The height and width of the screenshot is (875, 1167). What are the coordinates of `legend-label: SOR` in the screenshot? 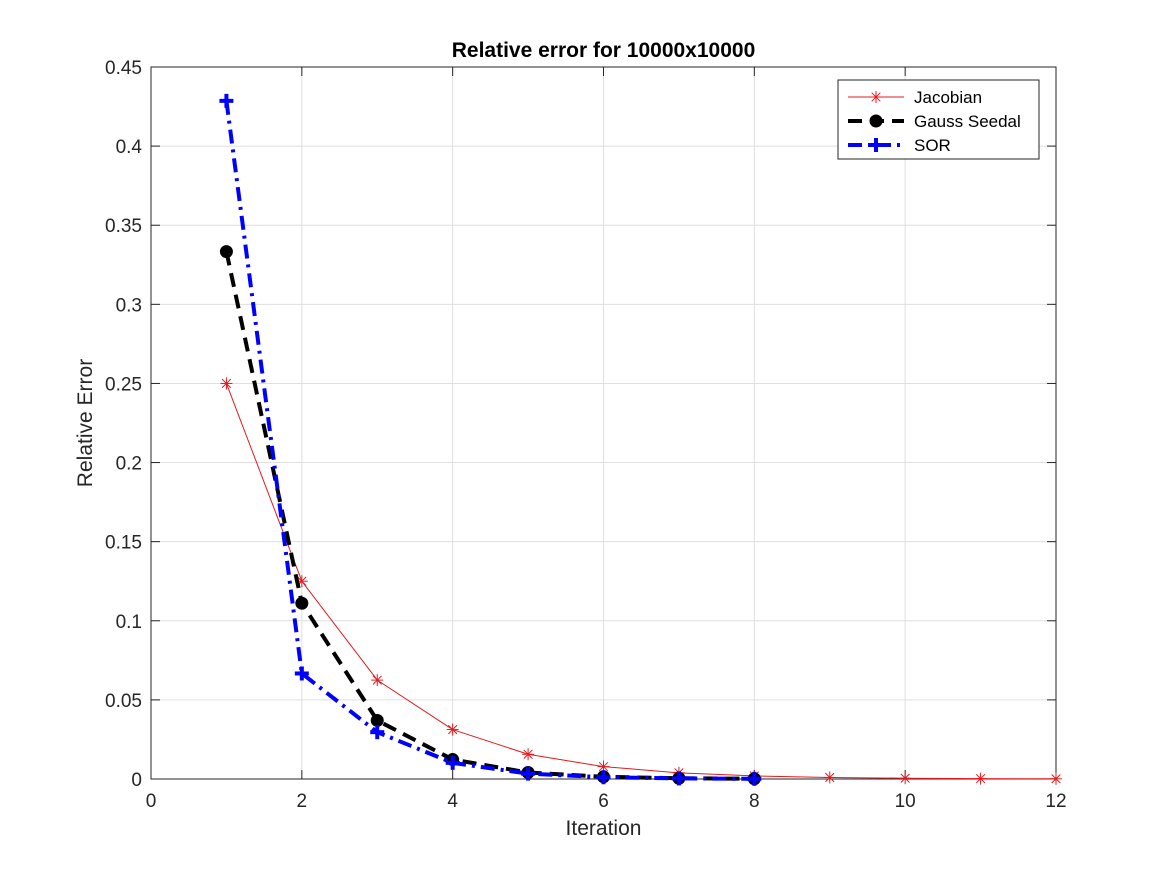 It's located at (932, 145).